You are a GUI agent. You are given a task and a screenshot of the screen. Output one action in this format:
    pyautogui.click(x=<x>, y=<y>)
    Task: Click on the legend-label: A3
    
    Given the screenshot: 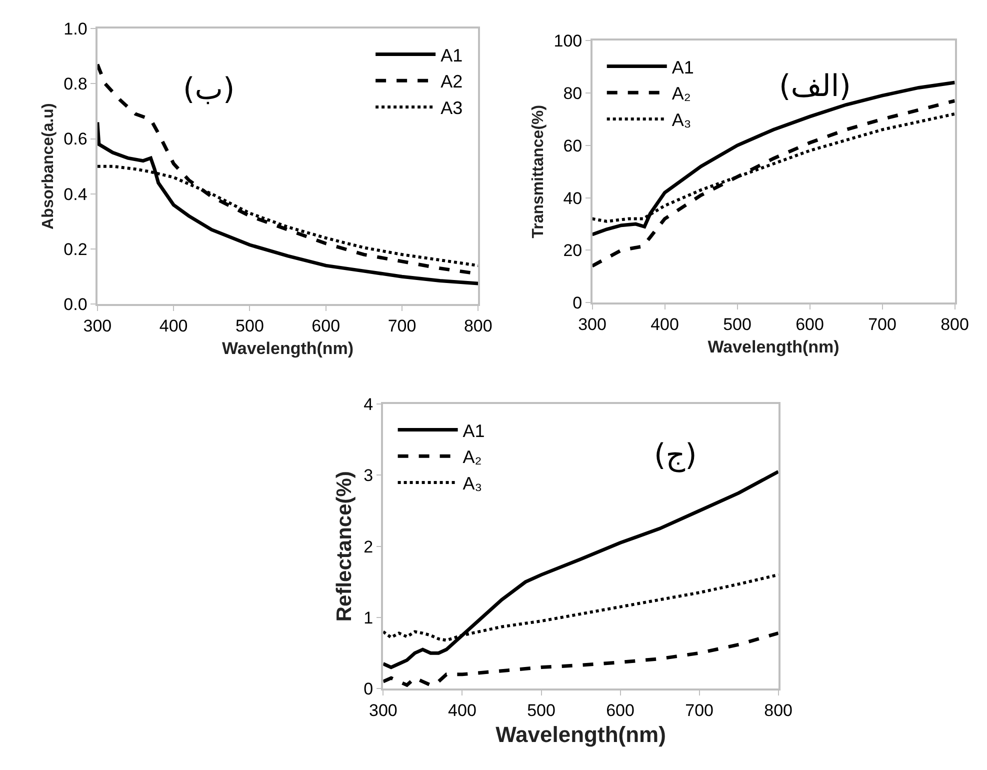 What is the action you would take?
    pyautogui.click(x=451, y=108)
    